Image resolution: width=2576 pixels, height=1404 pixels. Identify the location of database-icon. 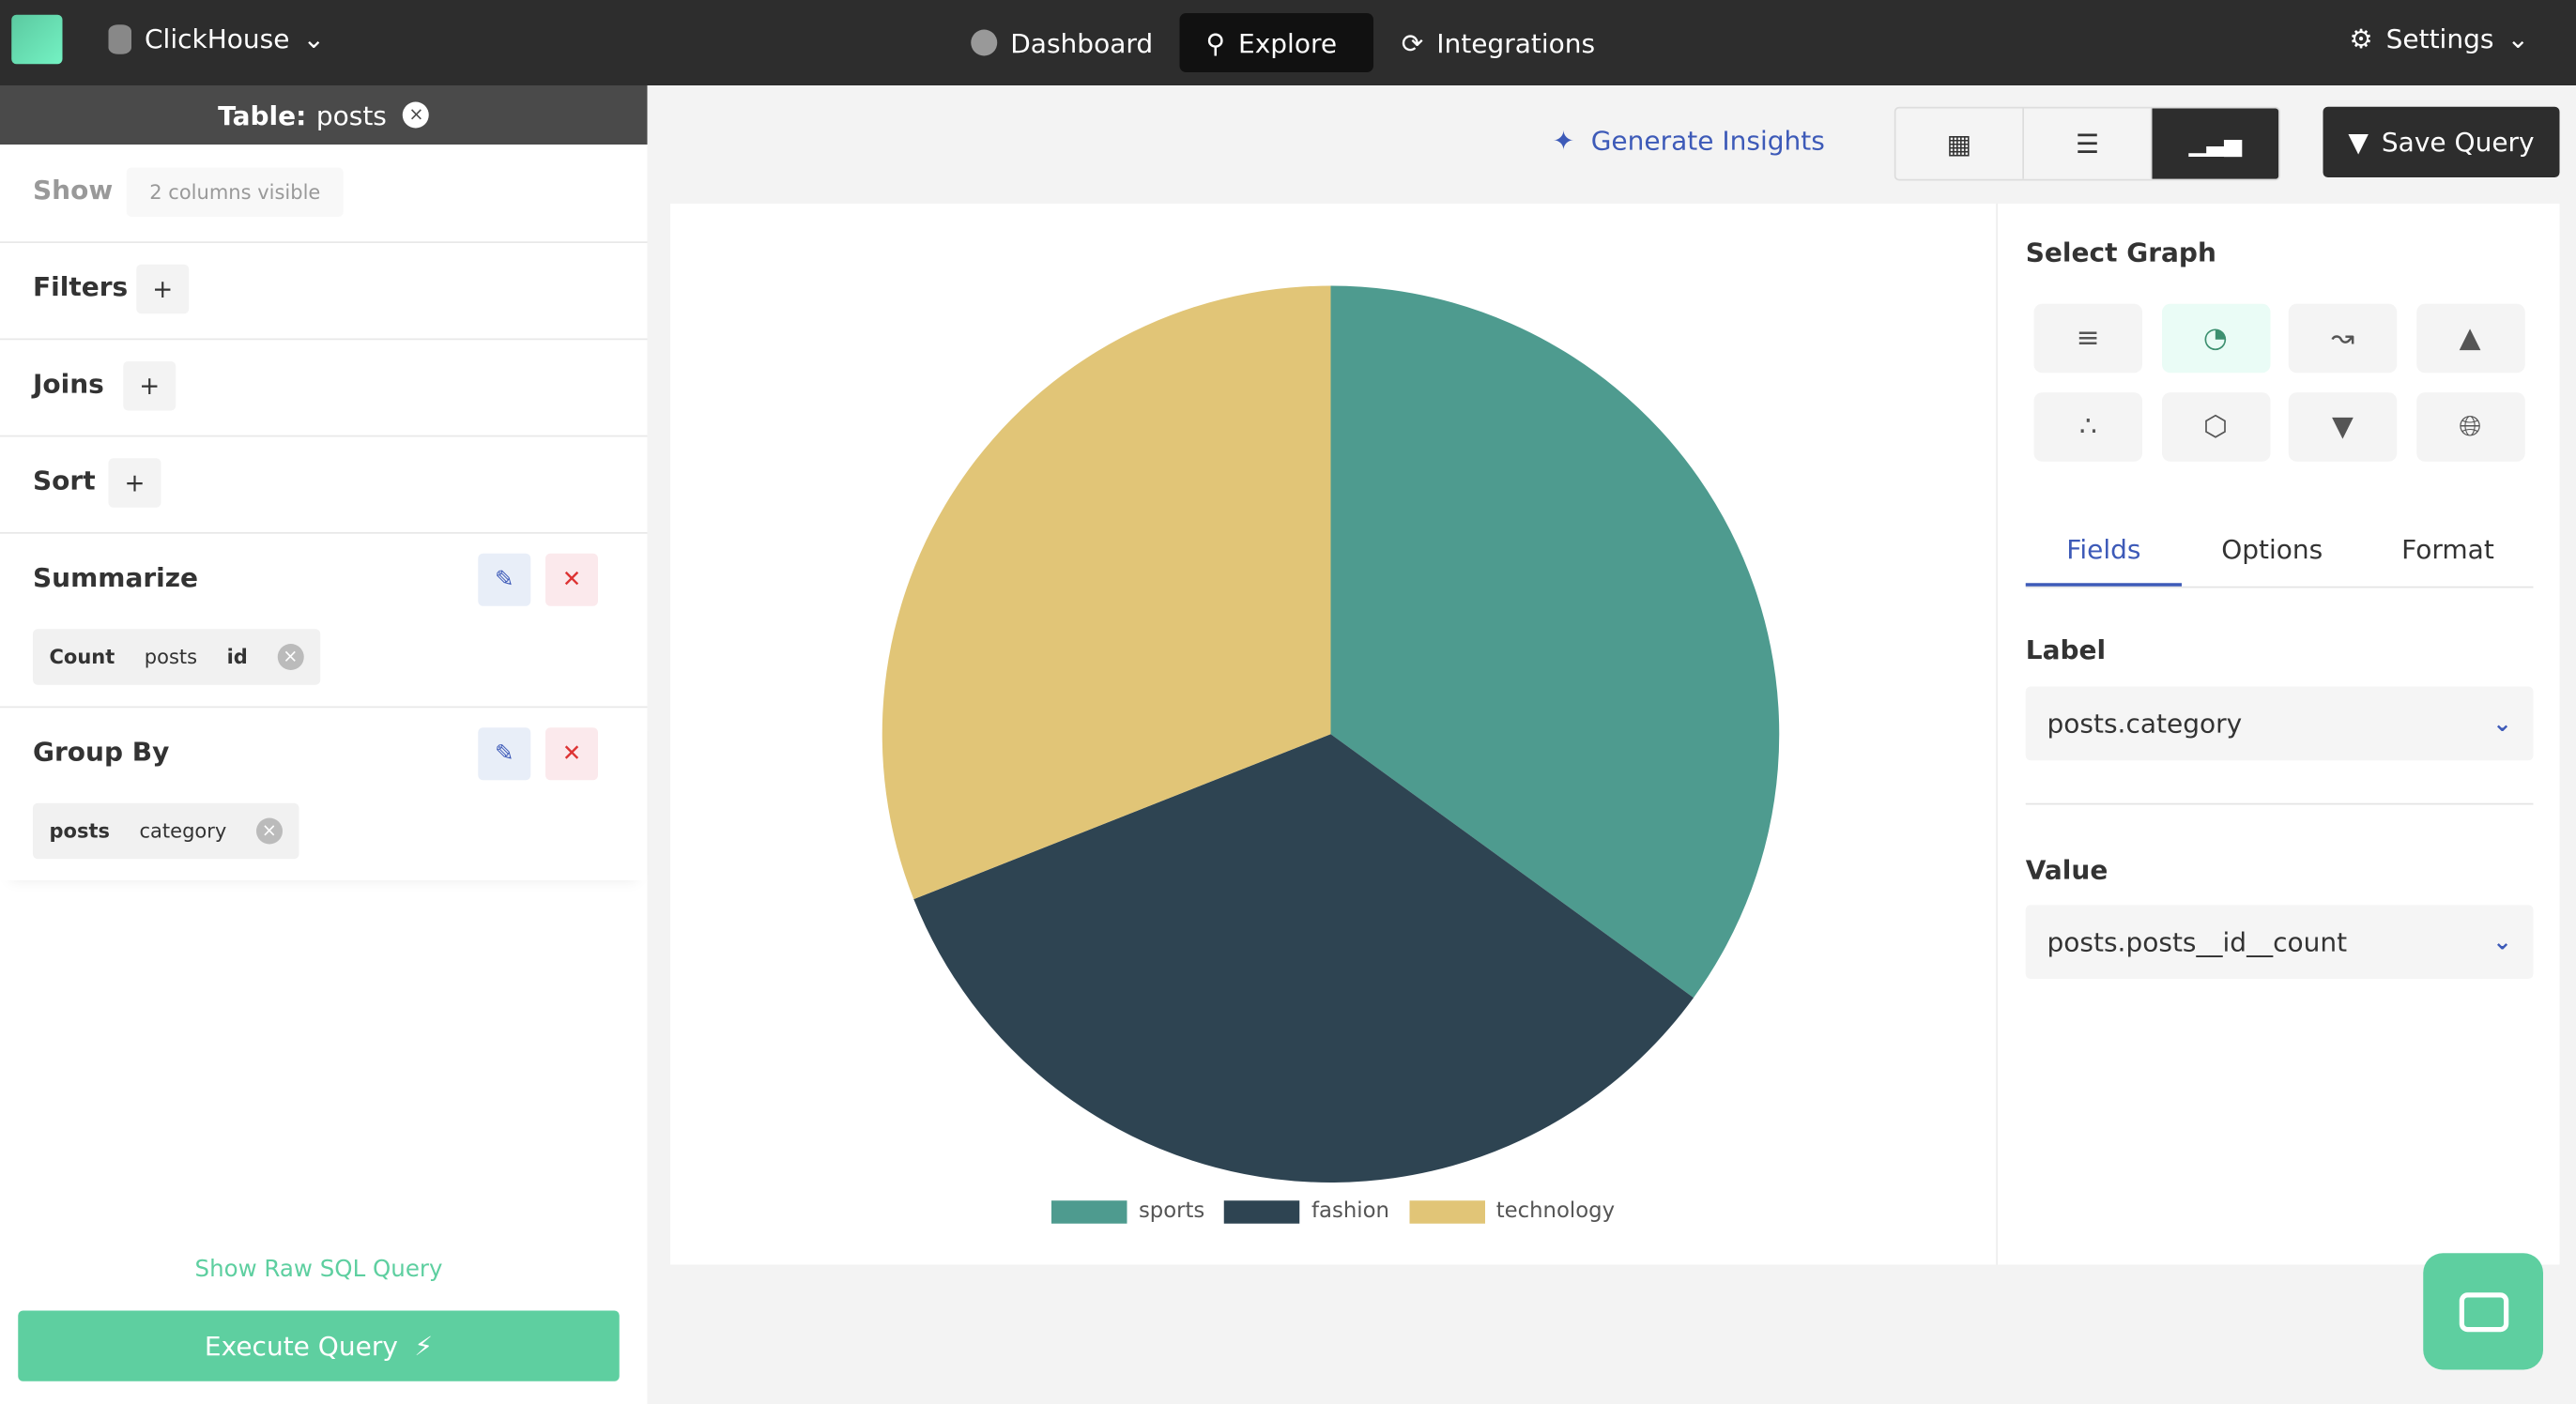
(120, 38).